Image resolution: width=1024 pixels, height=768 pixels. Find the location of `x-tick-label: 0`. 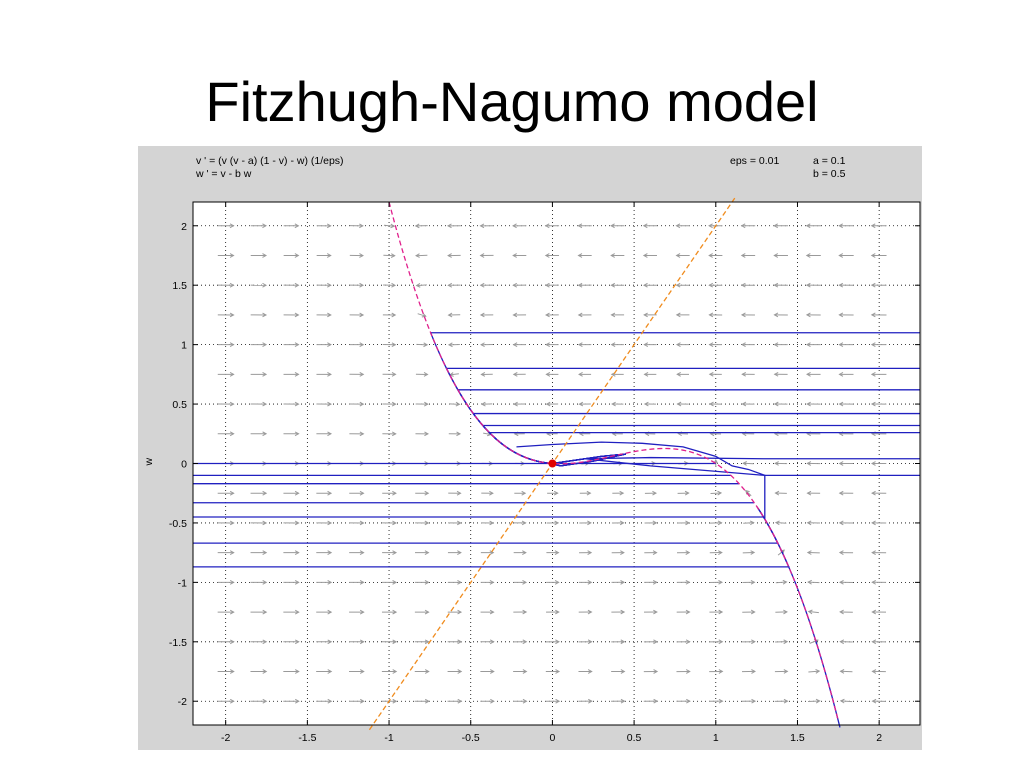

x-tick-label: 0 is located at coordinates (552, 738).